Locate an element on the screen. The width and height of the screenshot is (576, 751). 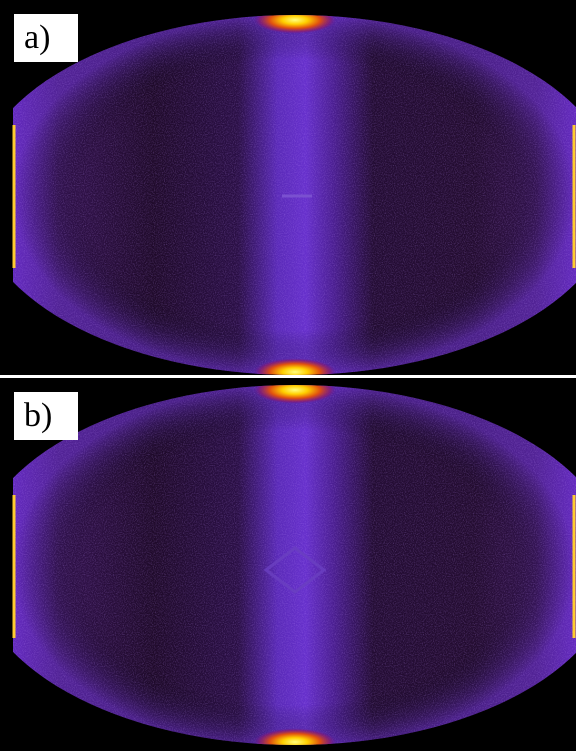
panel-label: a) is located at coordinates (37, 37).